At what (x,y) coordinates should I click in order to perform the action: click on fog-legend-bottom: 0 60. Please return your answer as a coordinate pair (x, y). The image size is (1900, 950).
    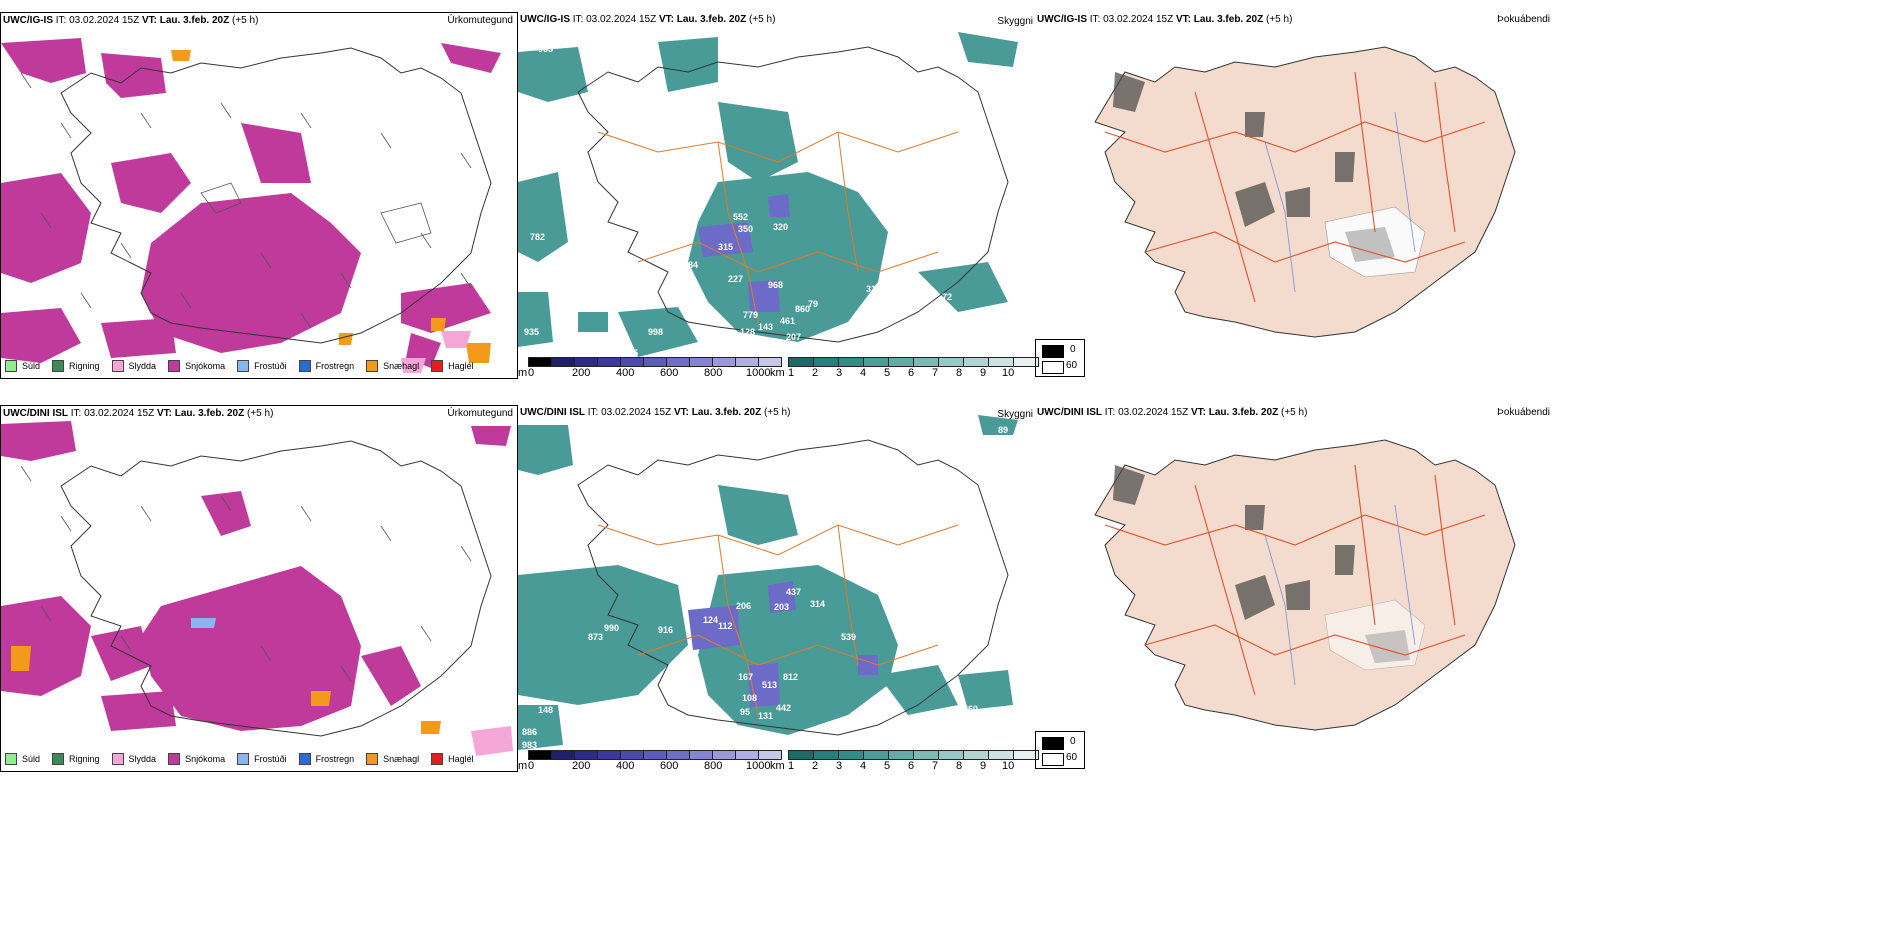
    Looking at the image, I should click on (1060, 750).